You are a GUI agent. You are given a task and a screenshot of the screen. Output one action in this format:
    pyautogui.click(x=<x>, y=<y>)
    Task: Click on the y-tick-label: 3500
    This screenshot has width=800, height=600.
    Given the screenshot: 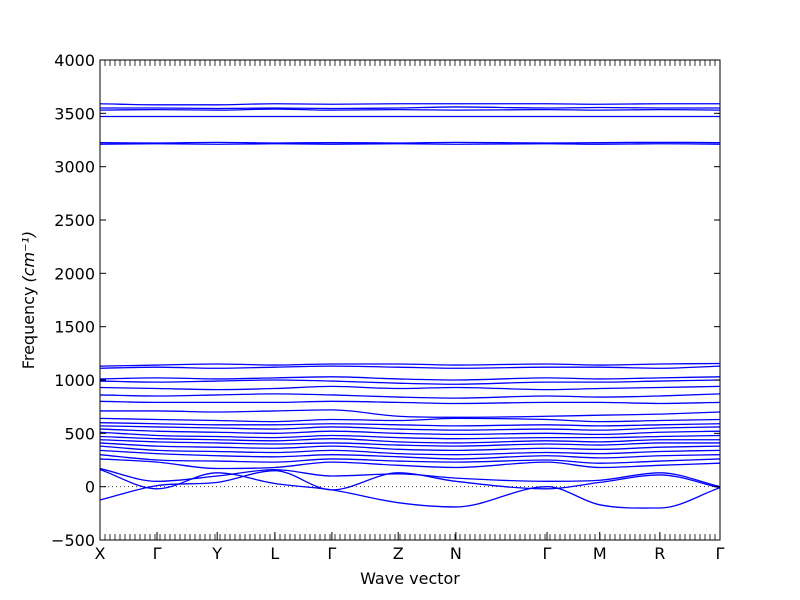 What is the action you would take?
    pyautogui.click(x=74, y=113)
    